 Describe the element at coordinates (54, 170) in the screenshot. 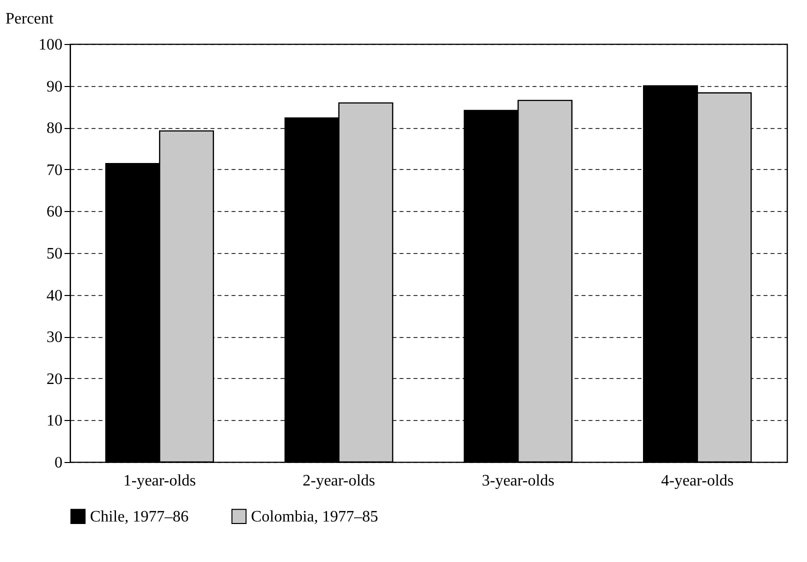

I see `y-tick-label: 70` at that location.